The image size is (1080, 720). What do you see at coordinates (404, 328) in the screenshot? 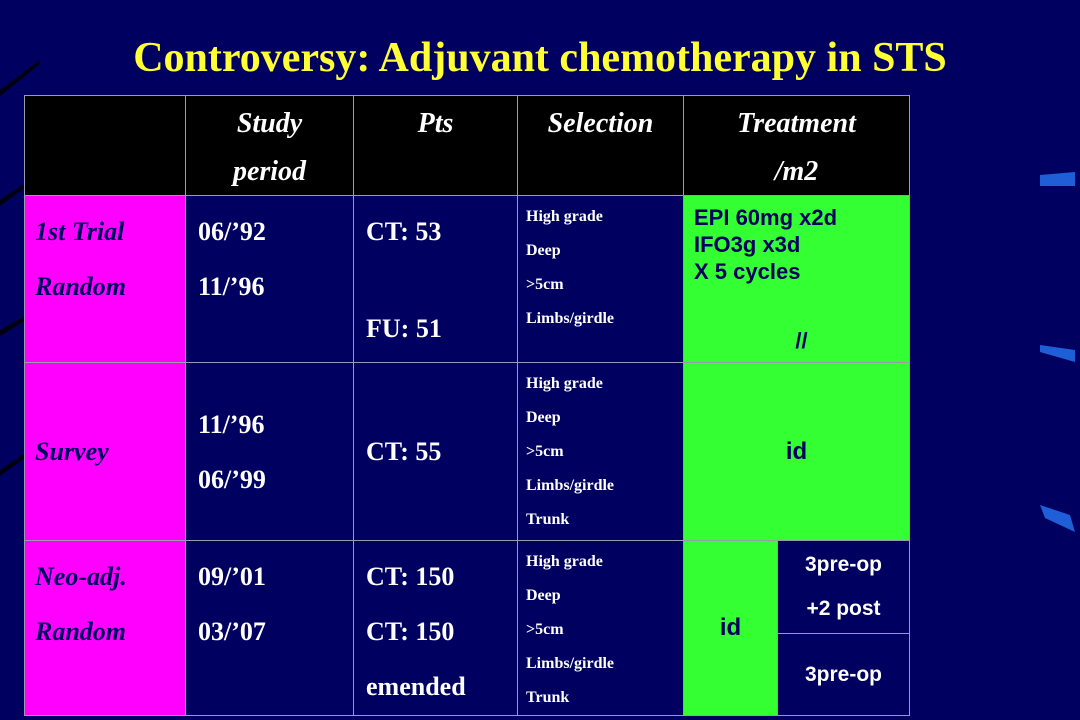
I see `cell-text: FU: 51` at bounding box center [404, 328].